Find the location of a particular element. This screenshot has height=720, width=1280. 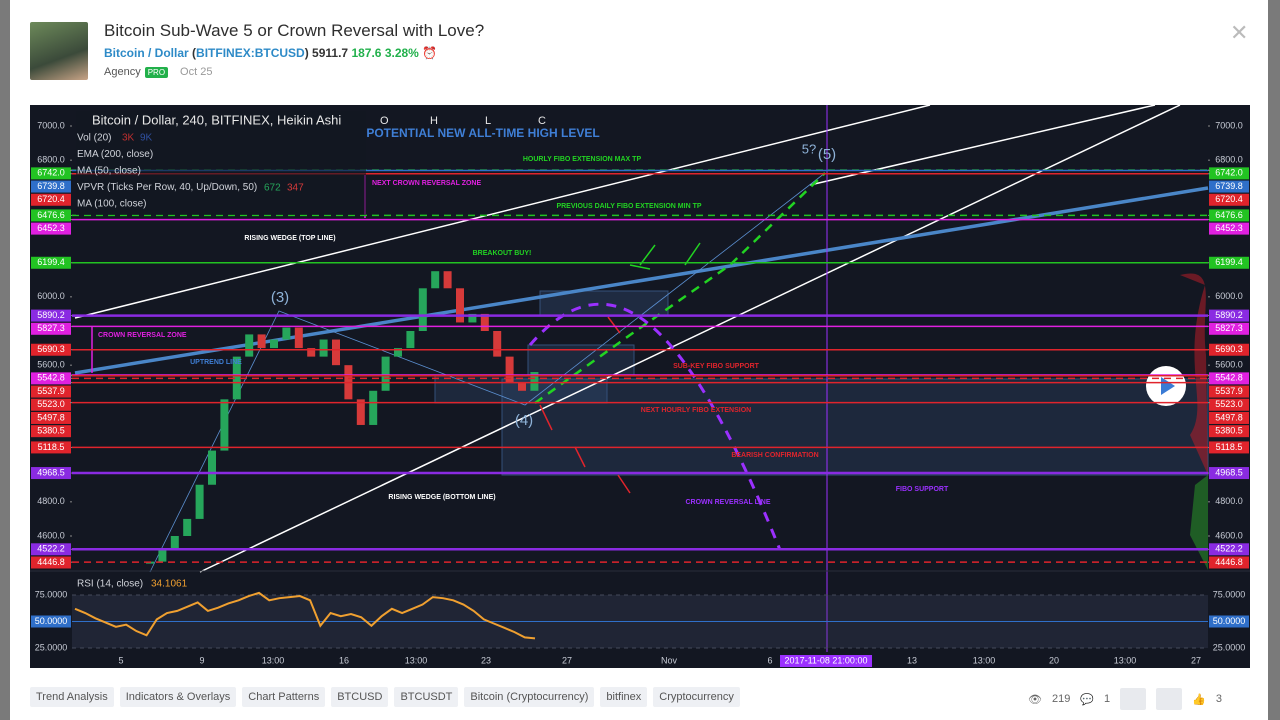

price-label: 7000.0 is located at coordinates (1229, 125).